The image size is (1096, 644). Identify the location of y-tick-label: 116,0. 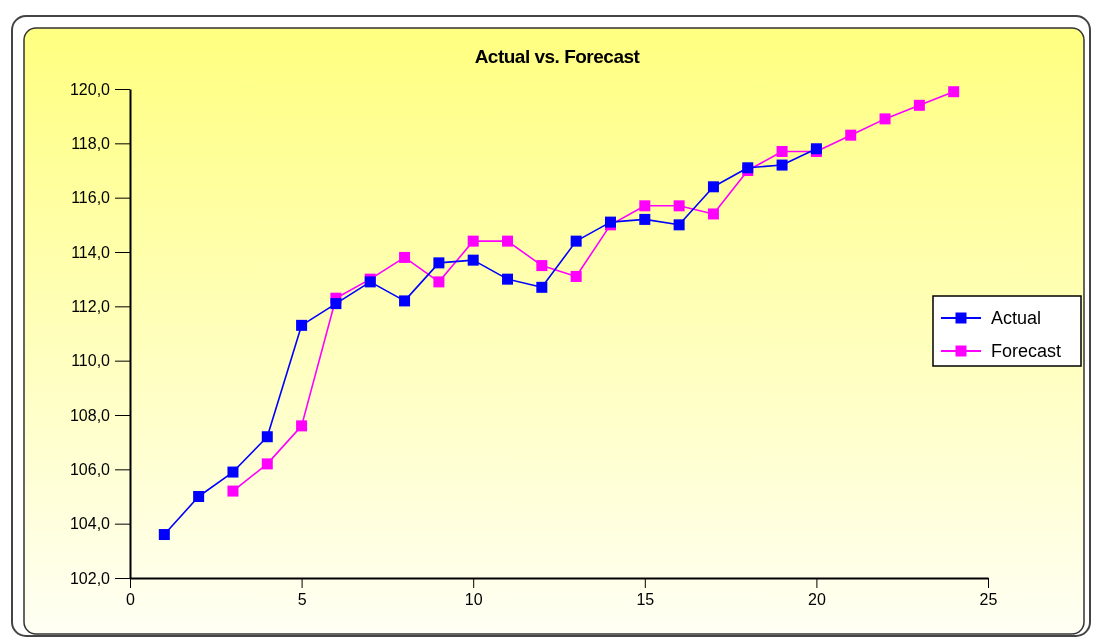
(91, 198).